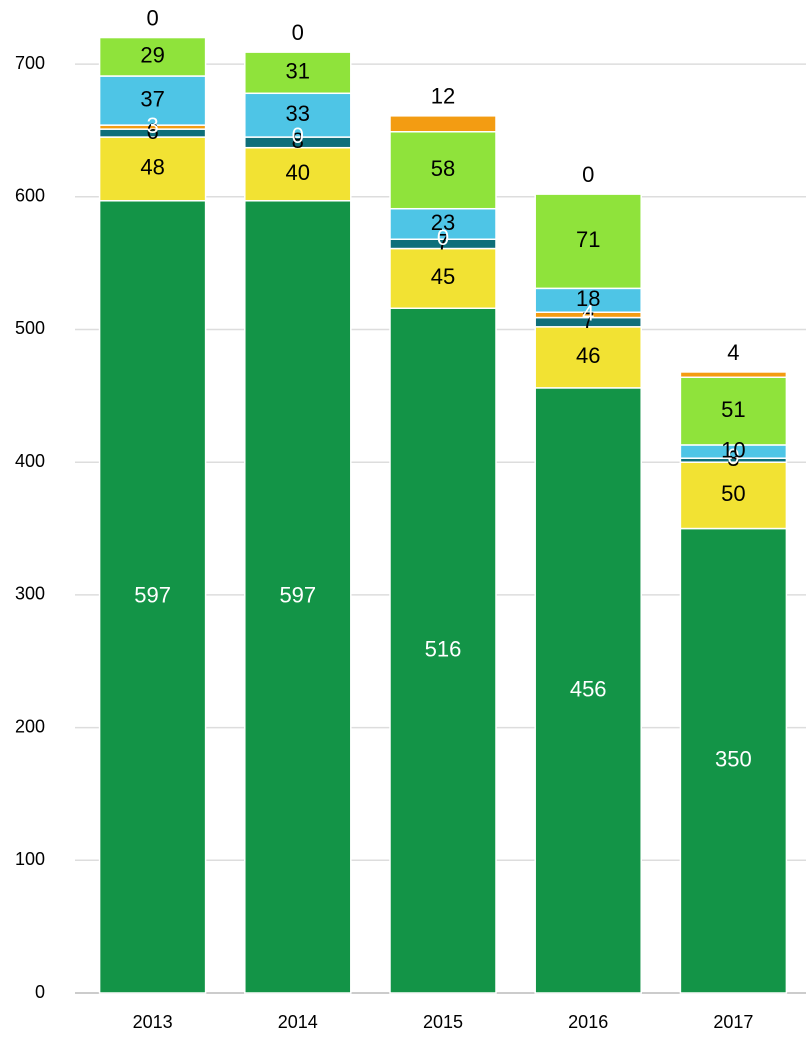 This screenshot has height=1037, width=809. I want to click on y-tick-label: 200, so click(30, 726).